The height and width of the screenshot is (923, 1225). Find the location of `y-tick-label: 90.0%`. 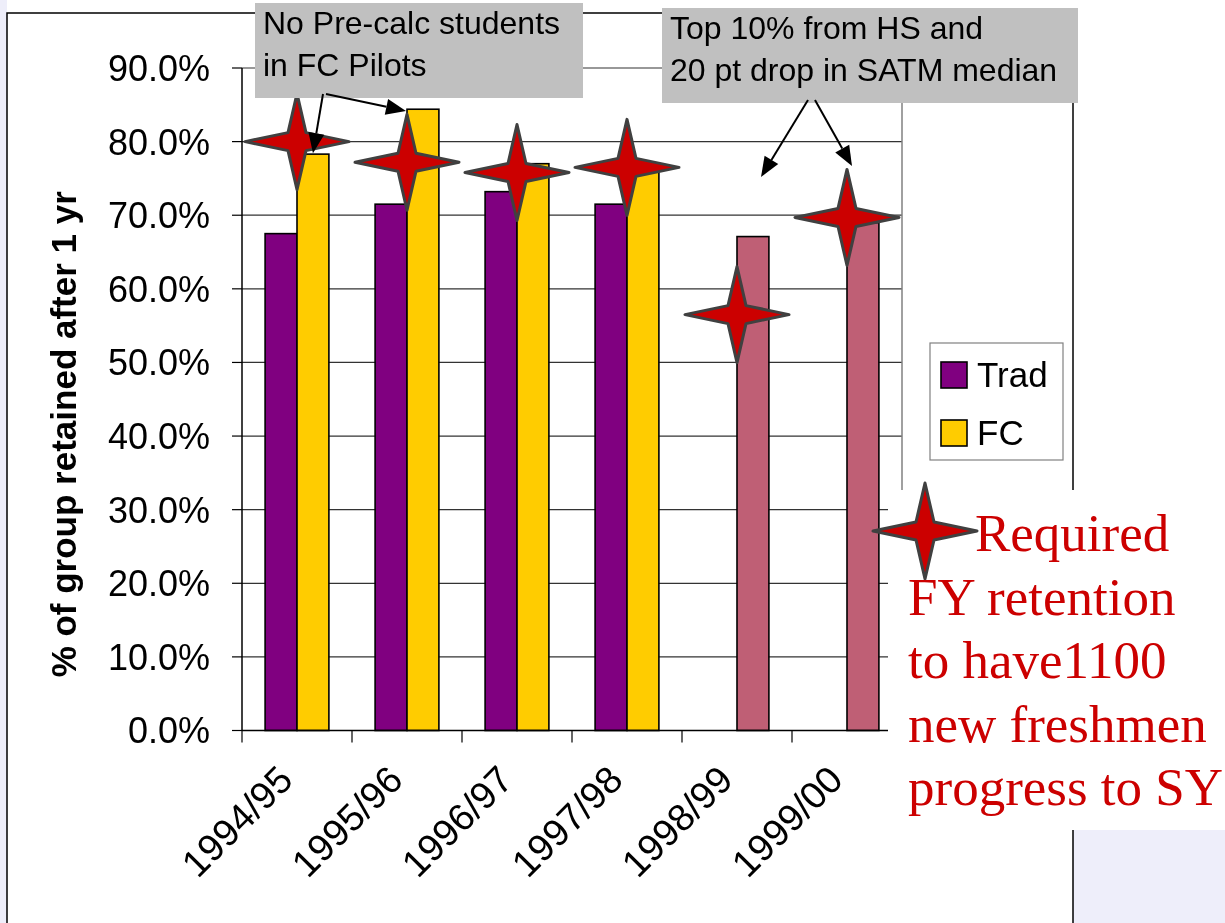

y-tick-label: 90.0% is located at coordinates (158, 68).